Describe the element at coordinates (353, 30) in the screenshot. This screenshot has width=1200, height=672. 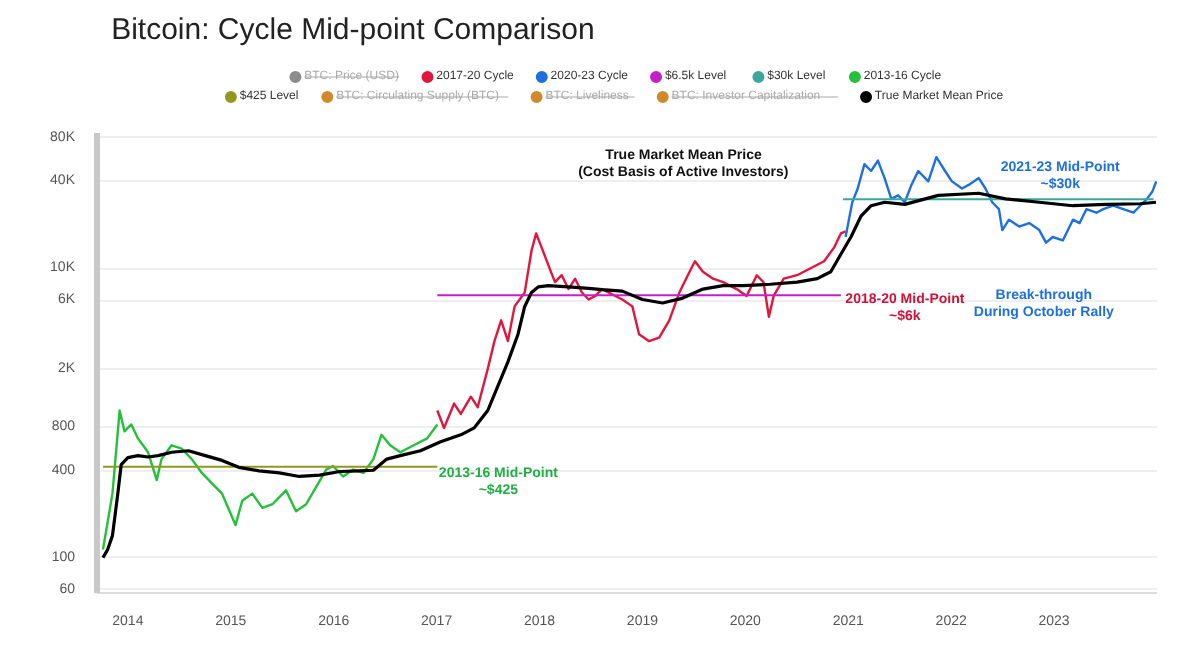
I see `chart-title: Bitcoin: Cycle Mid-point Comparison` at that location.